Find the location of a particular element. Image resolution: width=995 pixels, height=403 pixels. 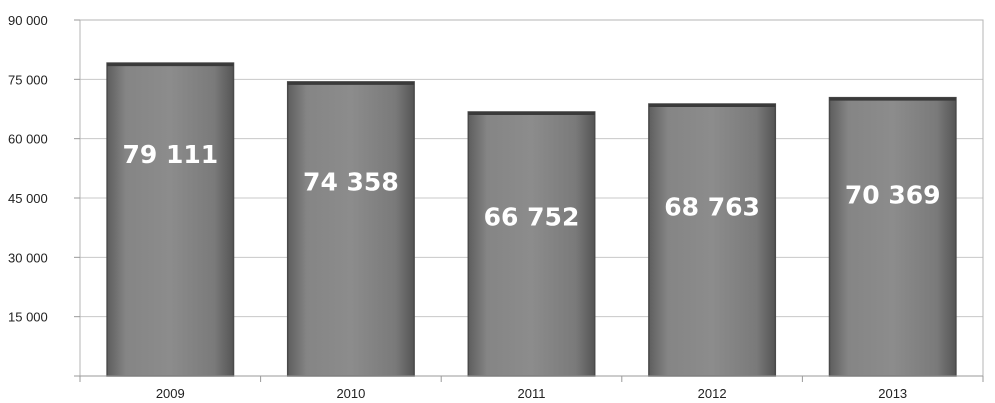

y-tick-label: 60 000 is located at coordinates (28, 139).